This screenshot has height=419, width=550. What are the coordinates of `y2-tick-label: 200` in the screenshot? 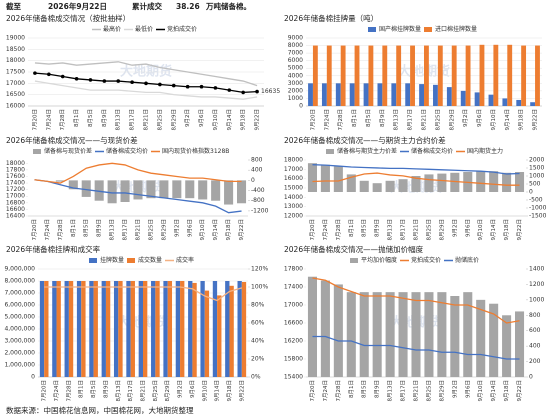 It's located at (535, 361).